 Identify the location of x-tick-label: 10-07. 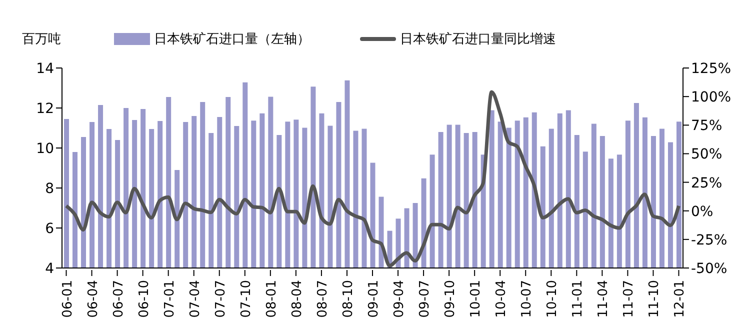
(527, 299).